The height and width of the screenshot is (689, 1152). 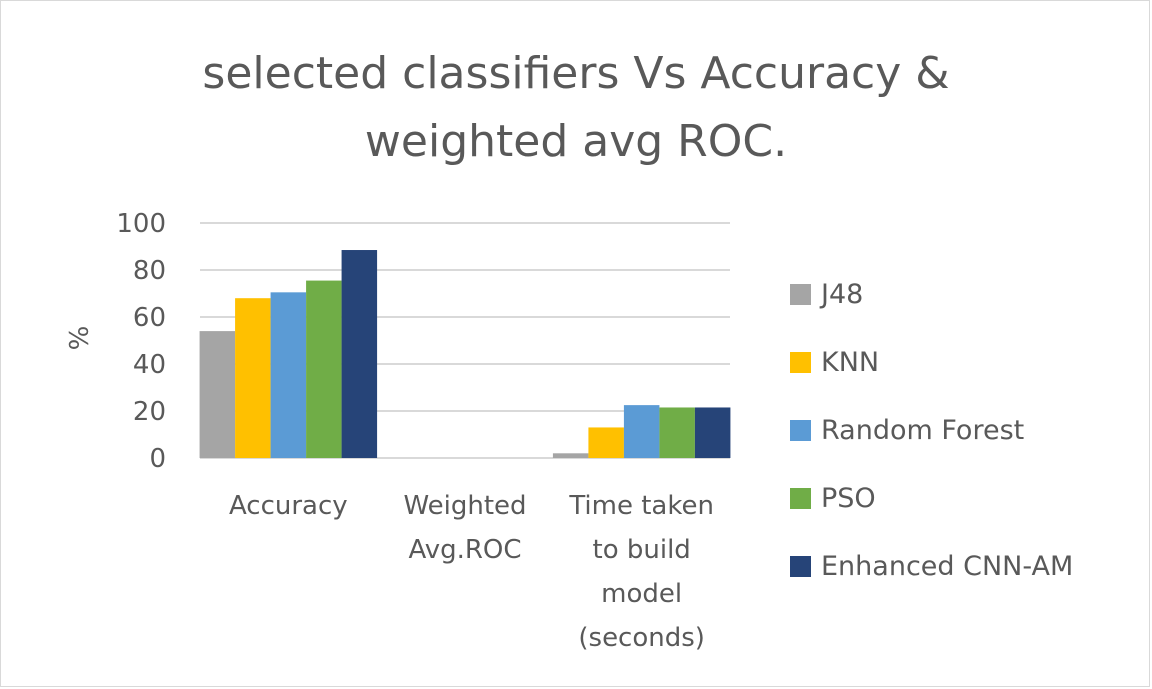 I want to click on y-tick-label: 80, so click(x=149, y=271).